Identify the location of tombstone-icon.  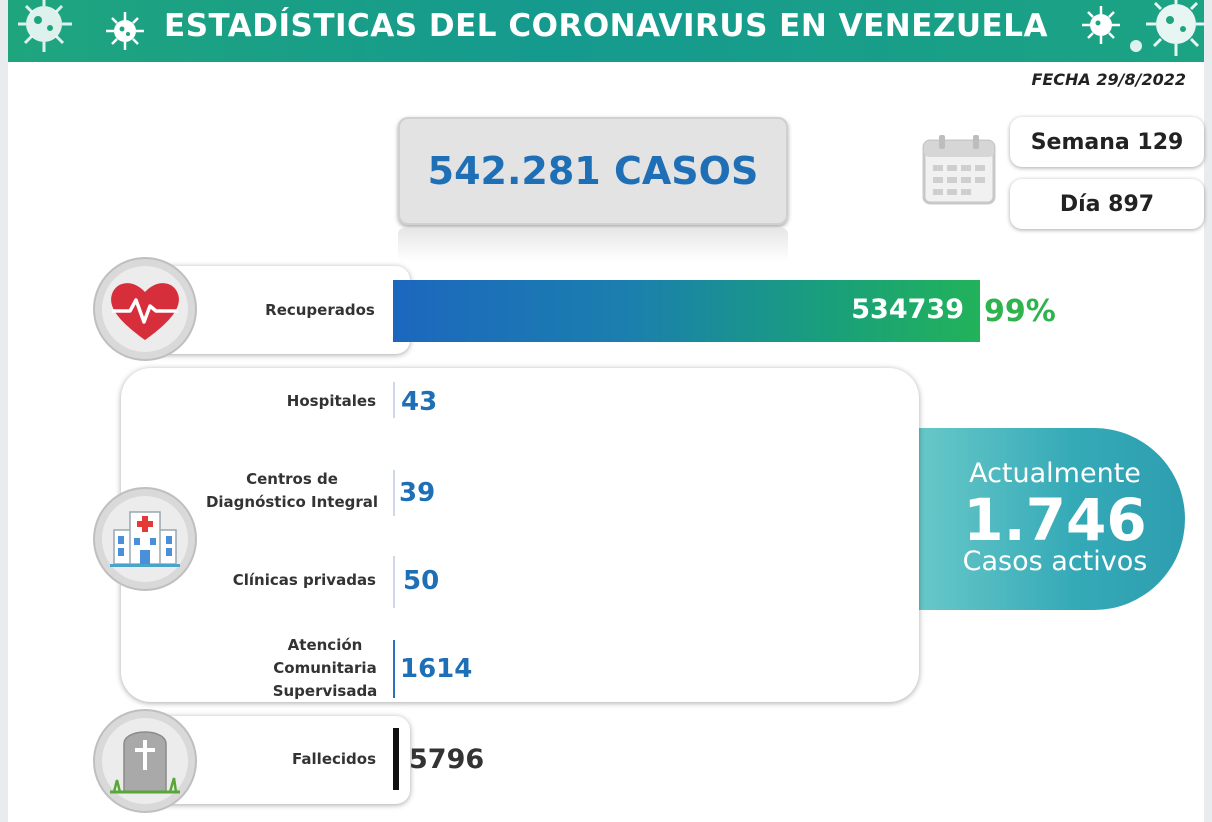
(145, 761).